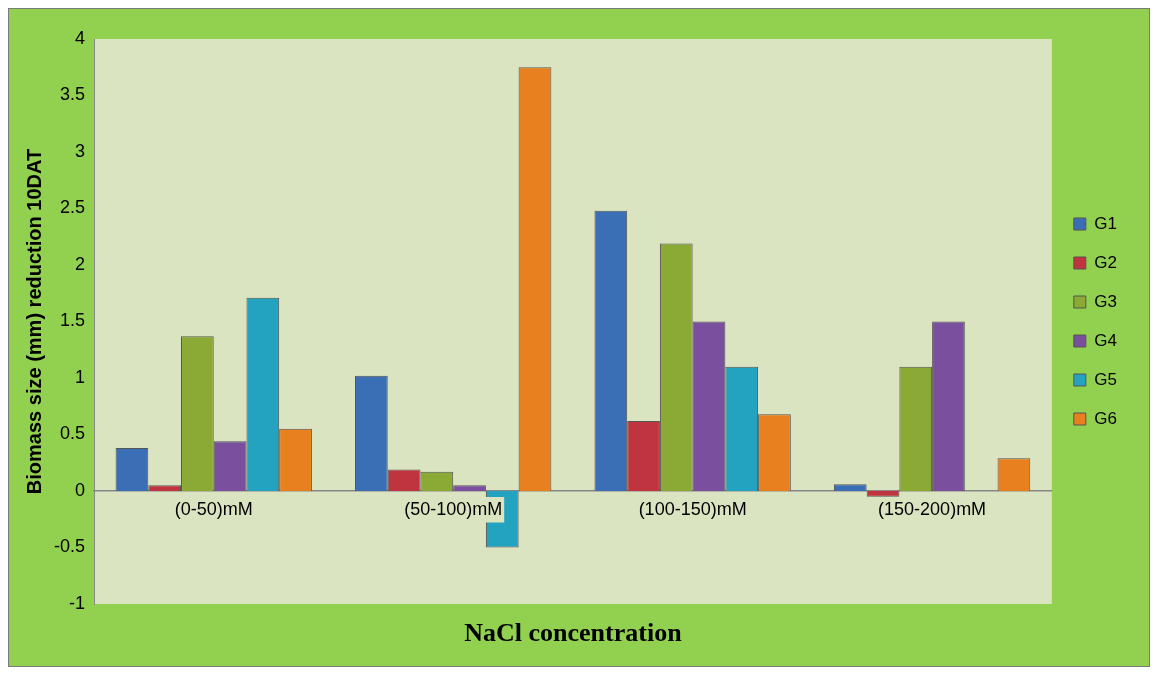  I want to click on x-tick-label: (0-50)mM, so click(213, 508).